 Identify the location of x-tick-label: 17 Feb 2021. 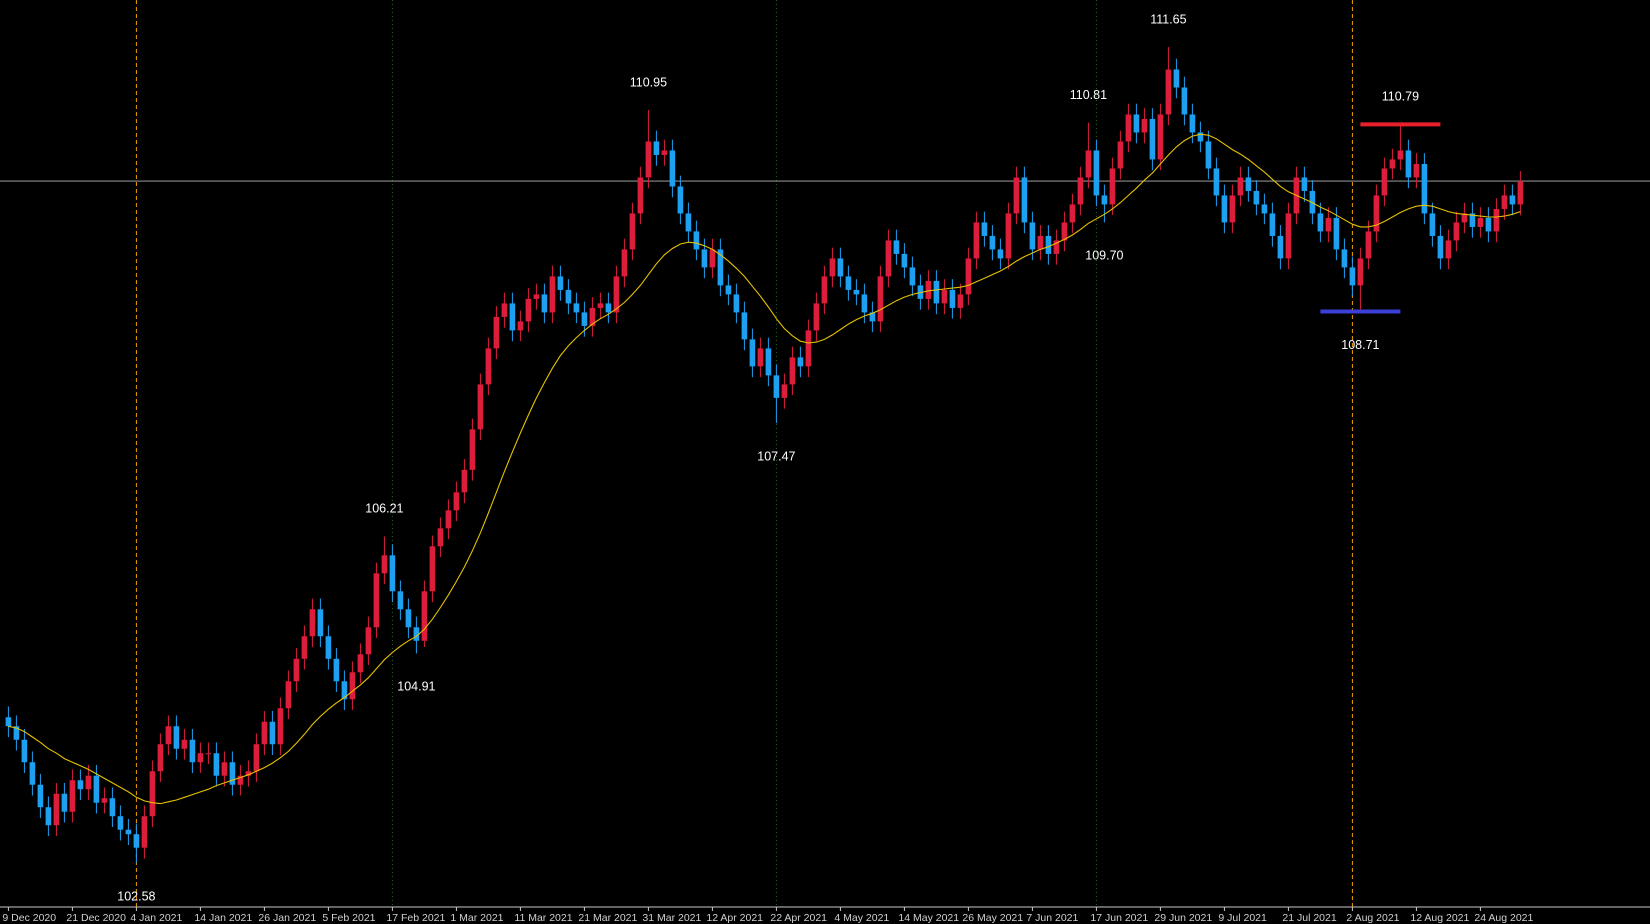
(415, 918).